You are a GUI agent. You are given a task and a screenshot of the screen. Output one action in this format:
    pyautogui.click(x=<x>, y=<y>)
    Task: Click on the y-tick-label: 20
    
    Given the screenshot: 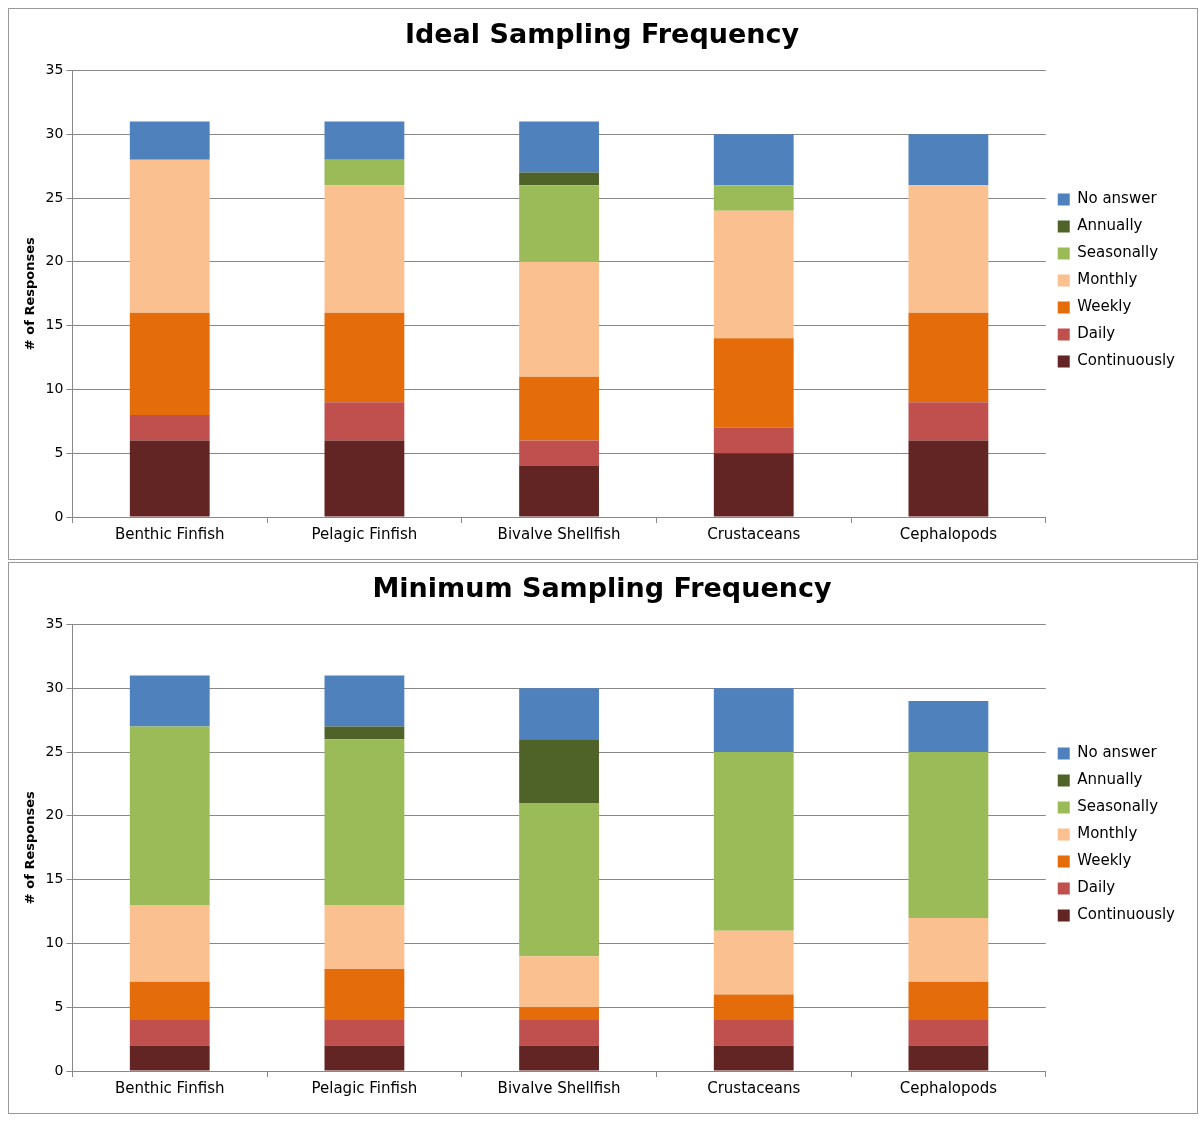 What is the action you would take?
    pyautogui.click(x=54, y=814)
    